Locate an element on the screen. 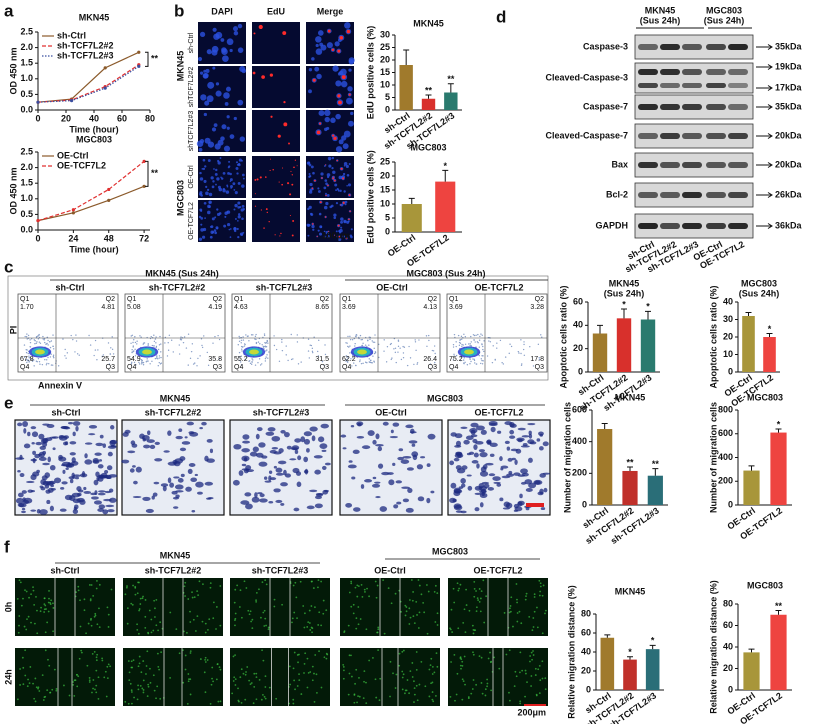  y-tick-label: 40 is located at coordinates (578, 325).